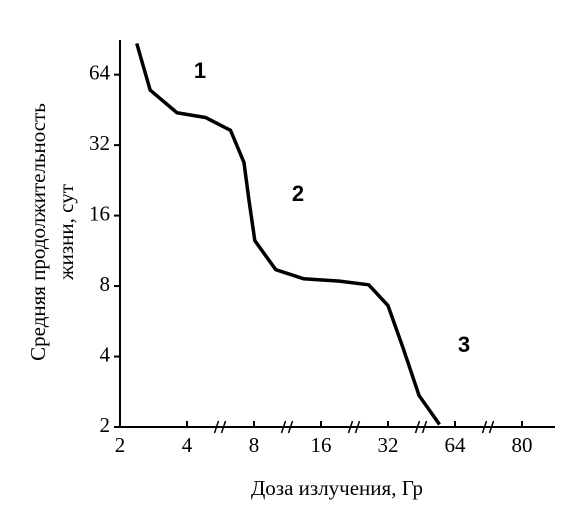  I want to click on y-axis-label: жизни, сут, so click(66, 232).